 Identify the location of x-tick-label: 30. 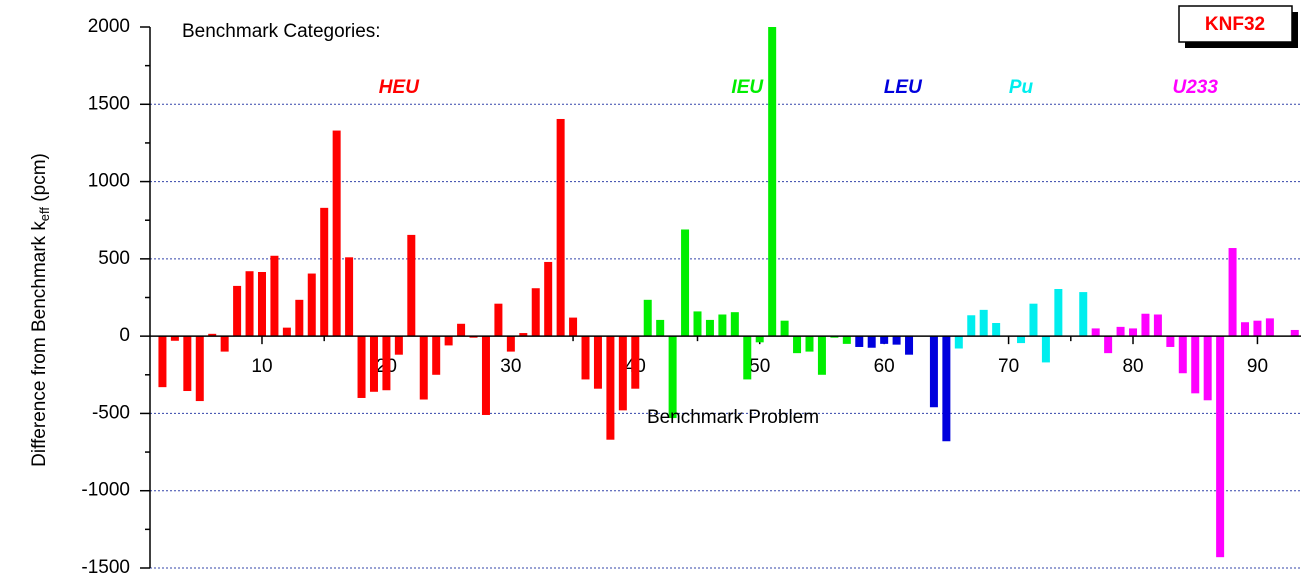
(510, 366).